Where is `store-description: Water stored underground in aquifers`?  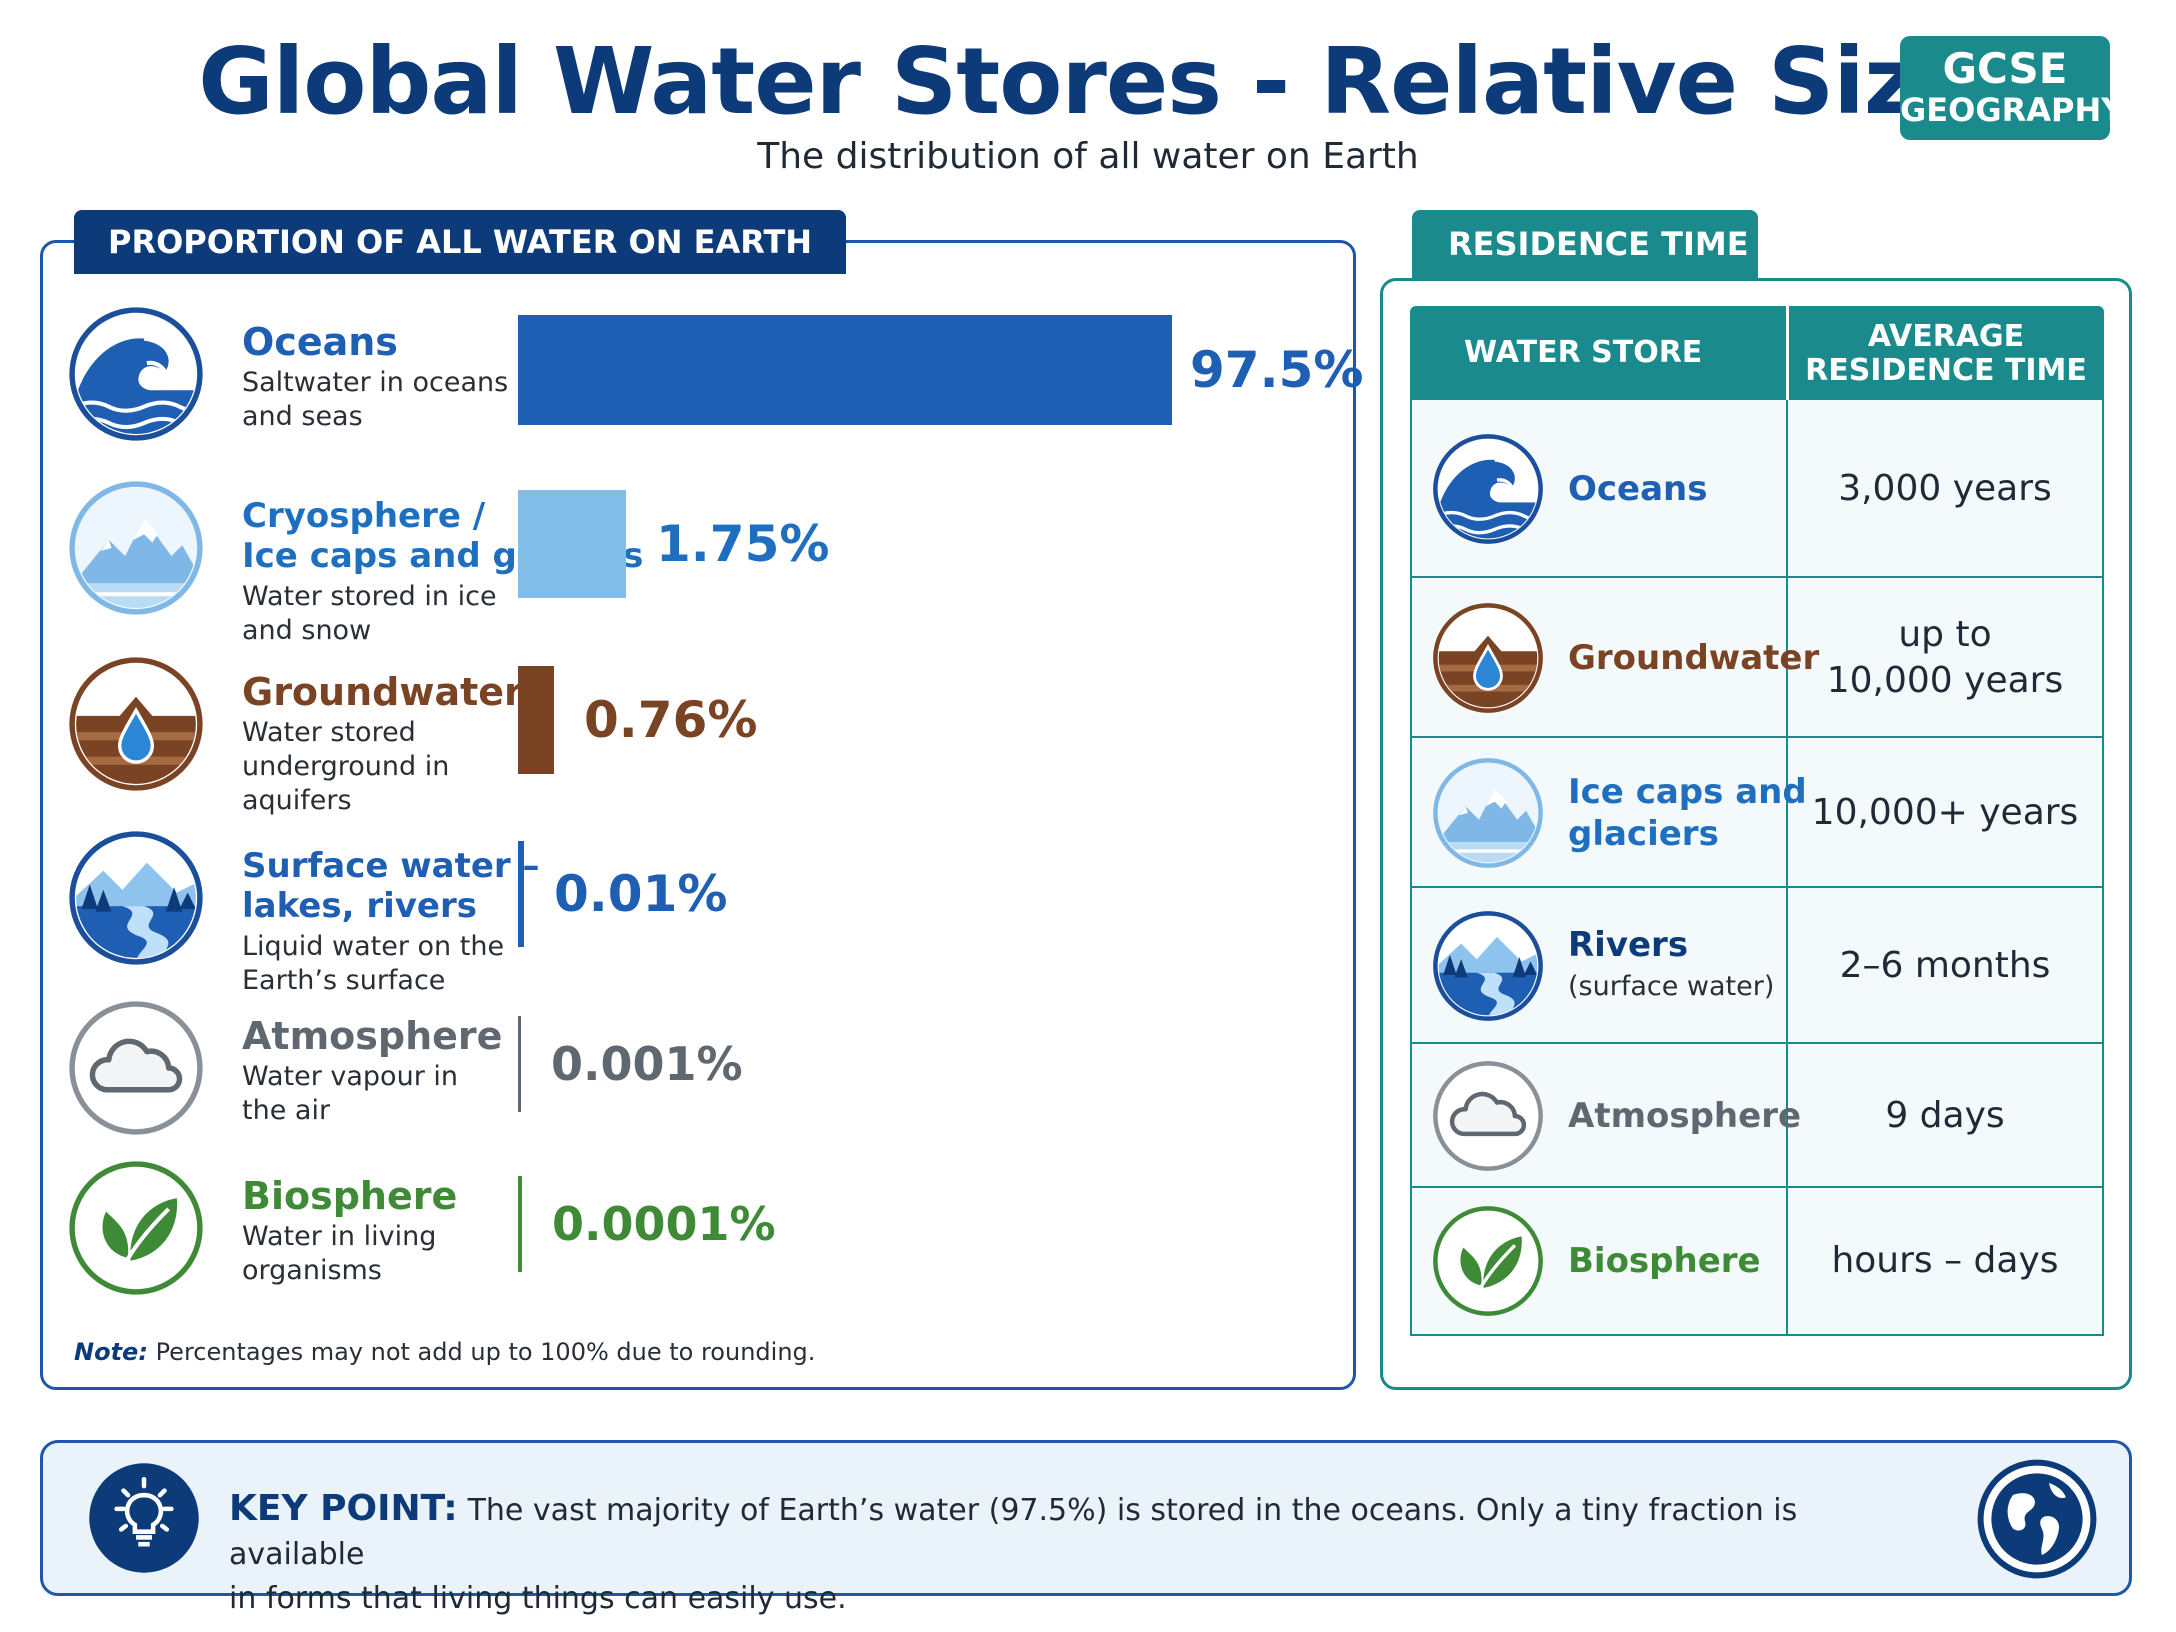 store-description: Water stored underground in aquifers is located at coordinates (345, 767).